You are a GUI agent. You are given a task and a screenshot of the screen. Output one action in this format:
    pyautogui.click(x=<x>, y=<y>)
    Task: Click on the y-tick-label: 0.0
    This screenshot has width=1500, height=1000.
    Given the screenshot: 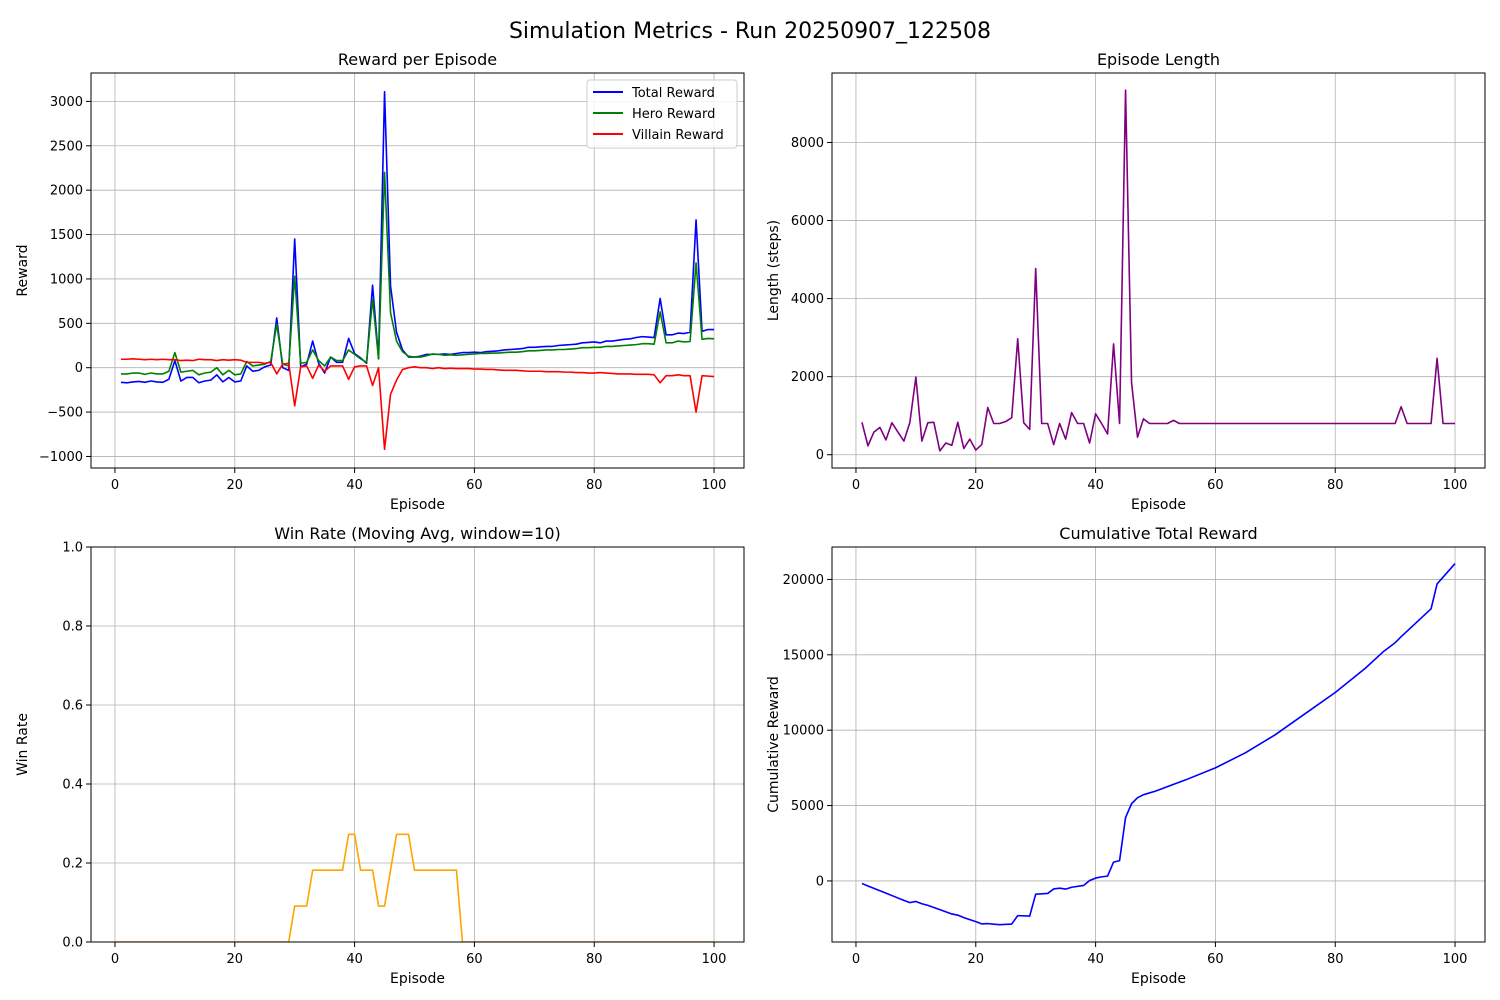 What is the action you would take?
    pyautogui.click(x=72, y=943)
    